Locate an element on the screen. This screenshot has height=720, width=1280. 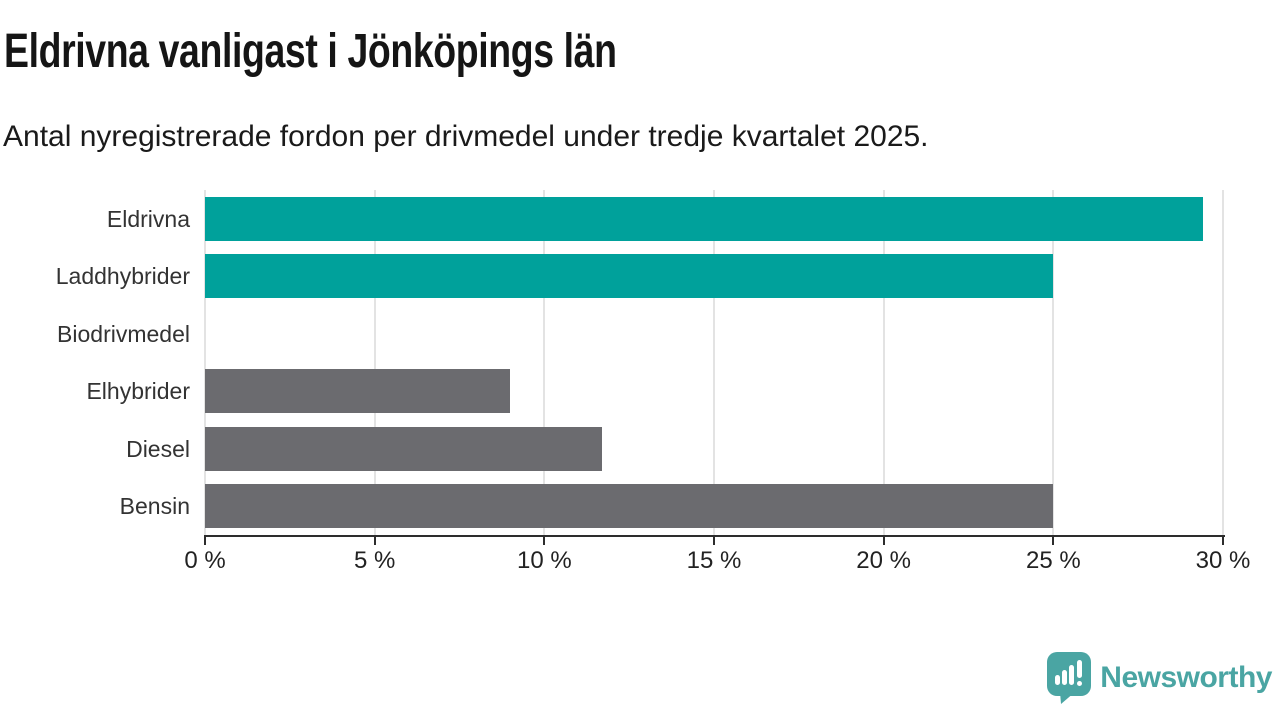
bar-laddhybrider is located at coordinates (629, 276).